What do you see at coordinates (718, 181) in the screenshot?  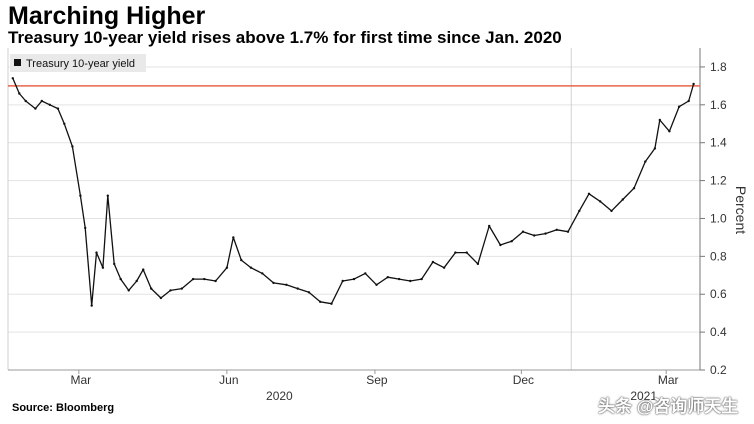 I see `y-tick-label: 1.2` at bounding box center [718, 181].